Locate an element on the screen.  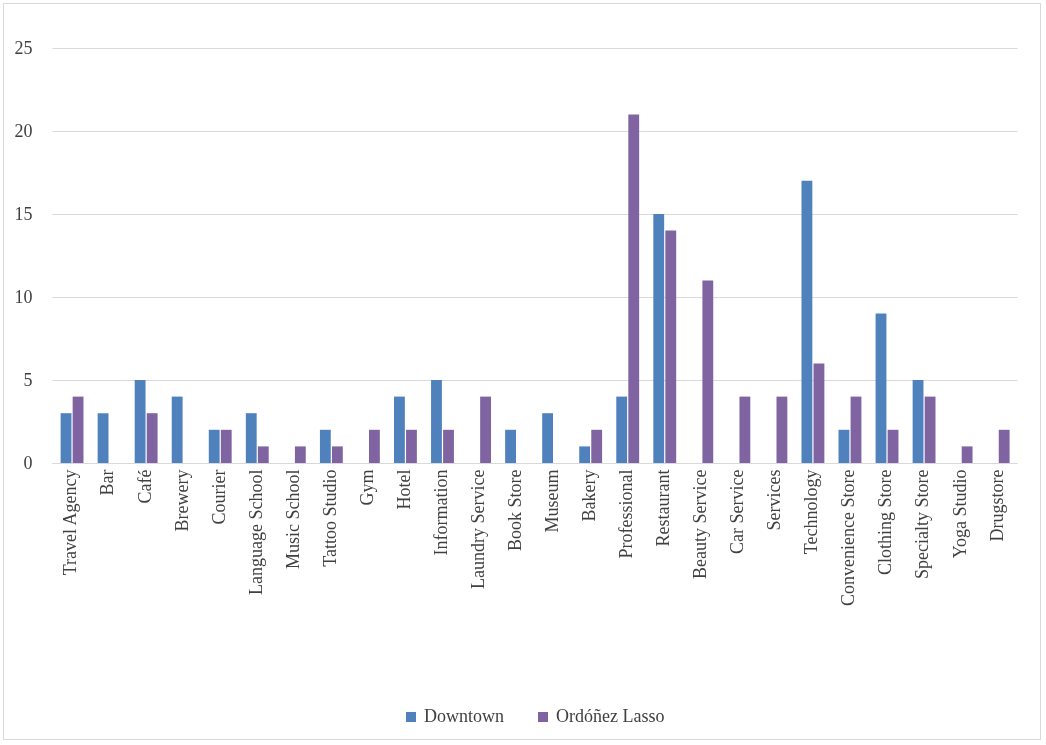
x-tick-label: Music School is located at coordinates (292, 519).